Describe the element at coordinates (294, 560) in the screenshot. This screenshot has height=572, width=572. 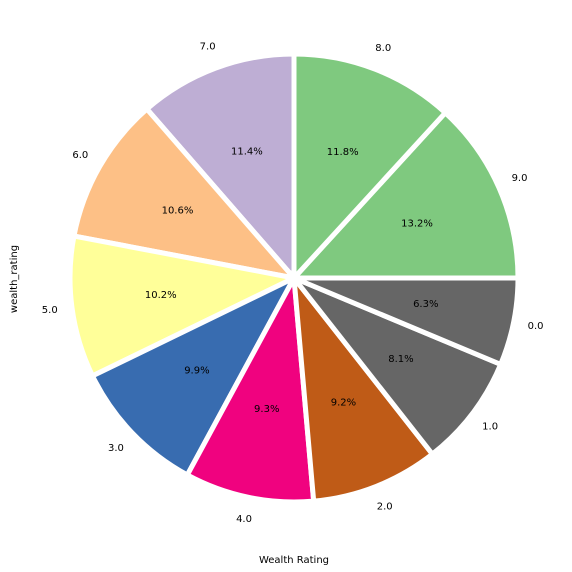
I see `x-axis-label: Wealth Rating` at that location.